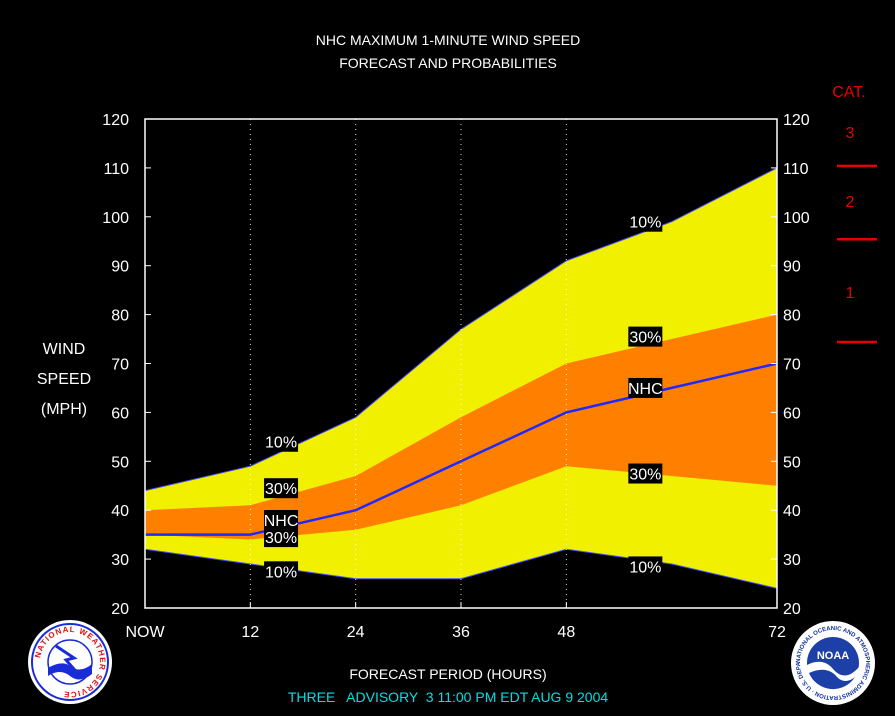 This screenshot has height=716, width=895. What do you see at coordinates (120, 560) in the screenshot?
I see `y-tick-label-left: 30` at bounding box center [120, 560].